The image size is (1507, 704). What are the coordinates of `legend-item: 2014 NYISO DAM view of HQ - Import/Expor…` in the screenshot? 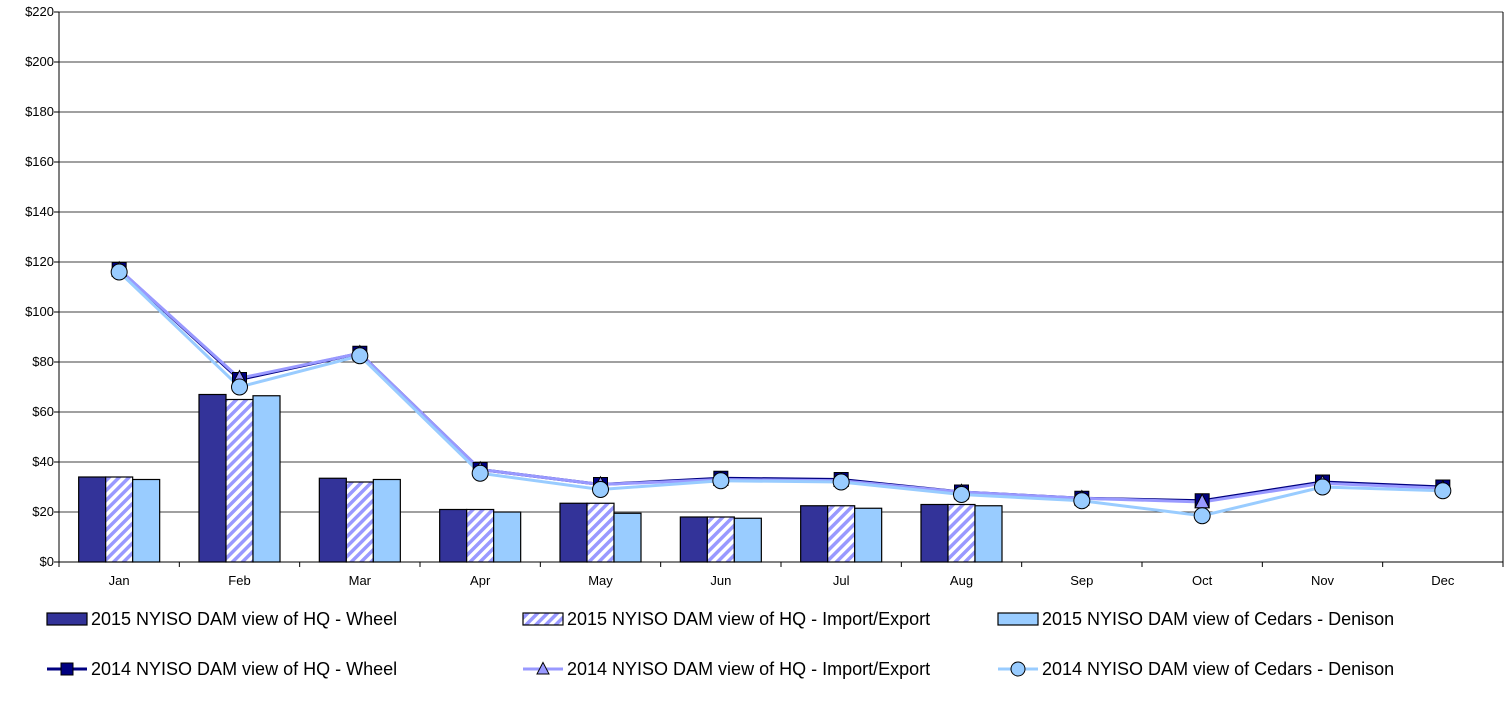 It's located at (726, 669).